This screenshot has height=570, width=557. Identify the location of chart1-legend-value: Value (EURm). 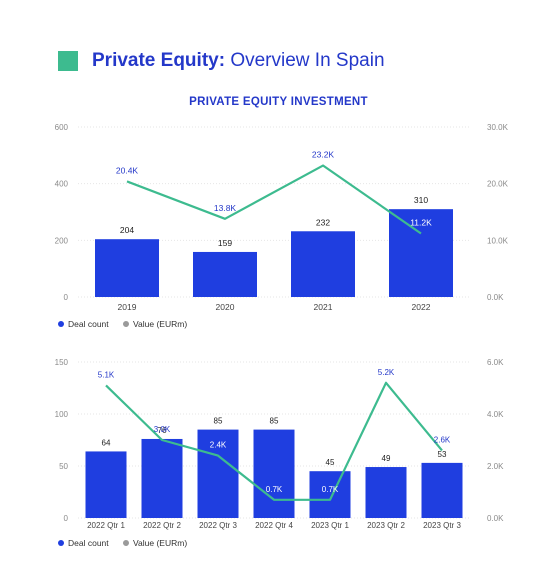
(160, 324).